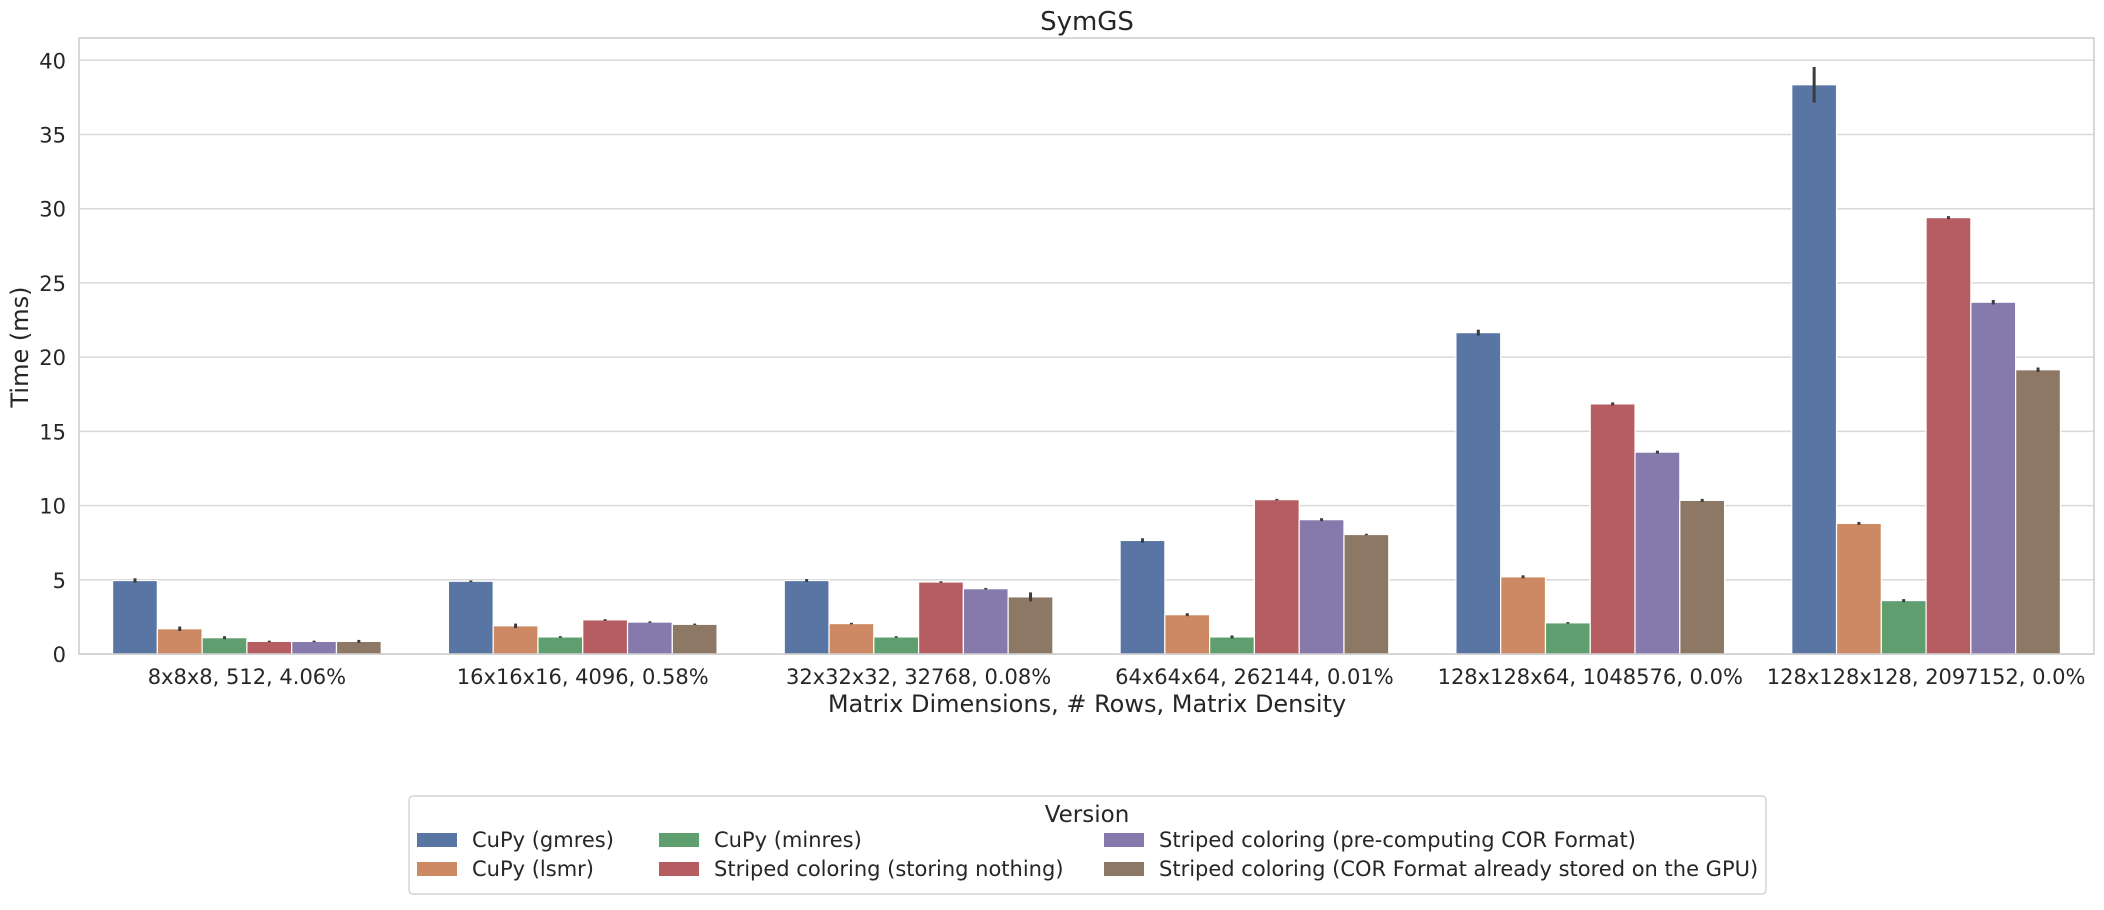 The width and height of the screenshot is (2104, 910). I want to click on y-tick-label: 30, so click(52, 210).